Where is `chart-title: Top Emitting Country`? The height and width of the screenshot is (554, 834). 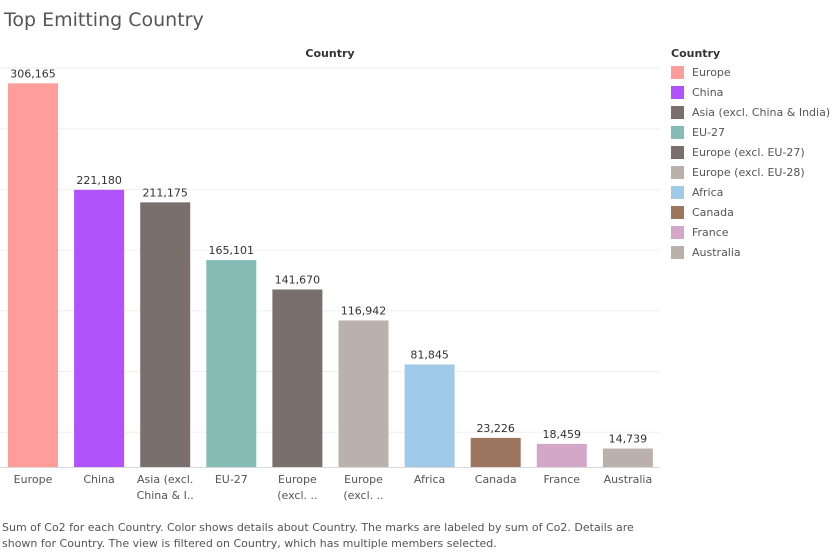
chart-title: Top Emitting Country is located at coordinates (104, 20).